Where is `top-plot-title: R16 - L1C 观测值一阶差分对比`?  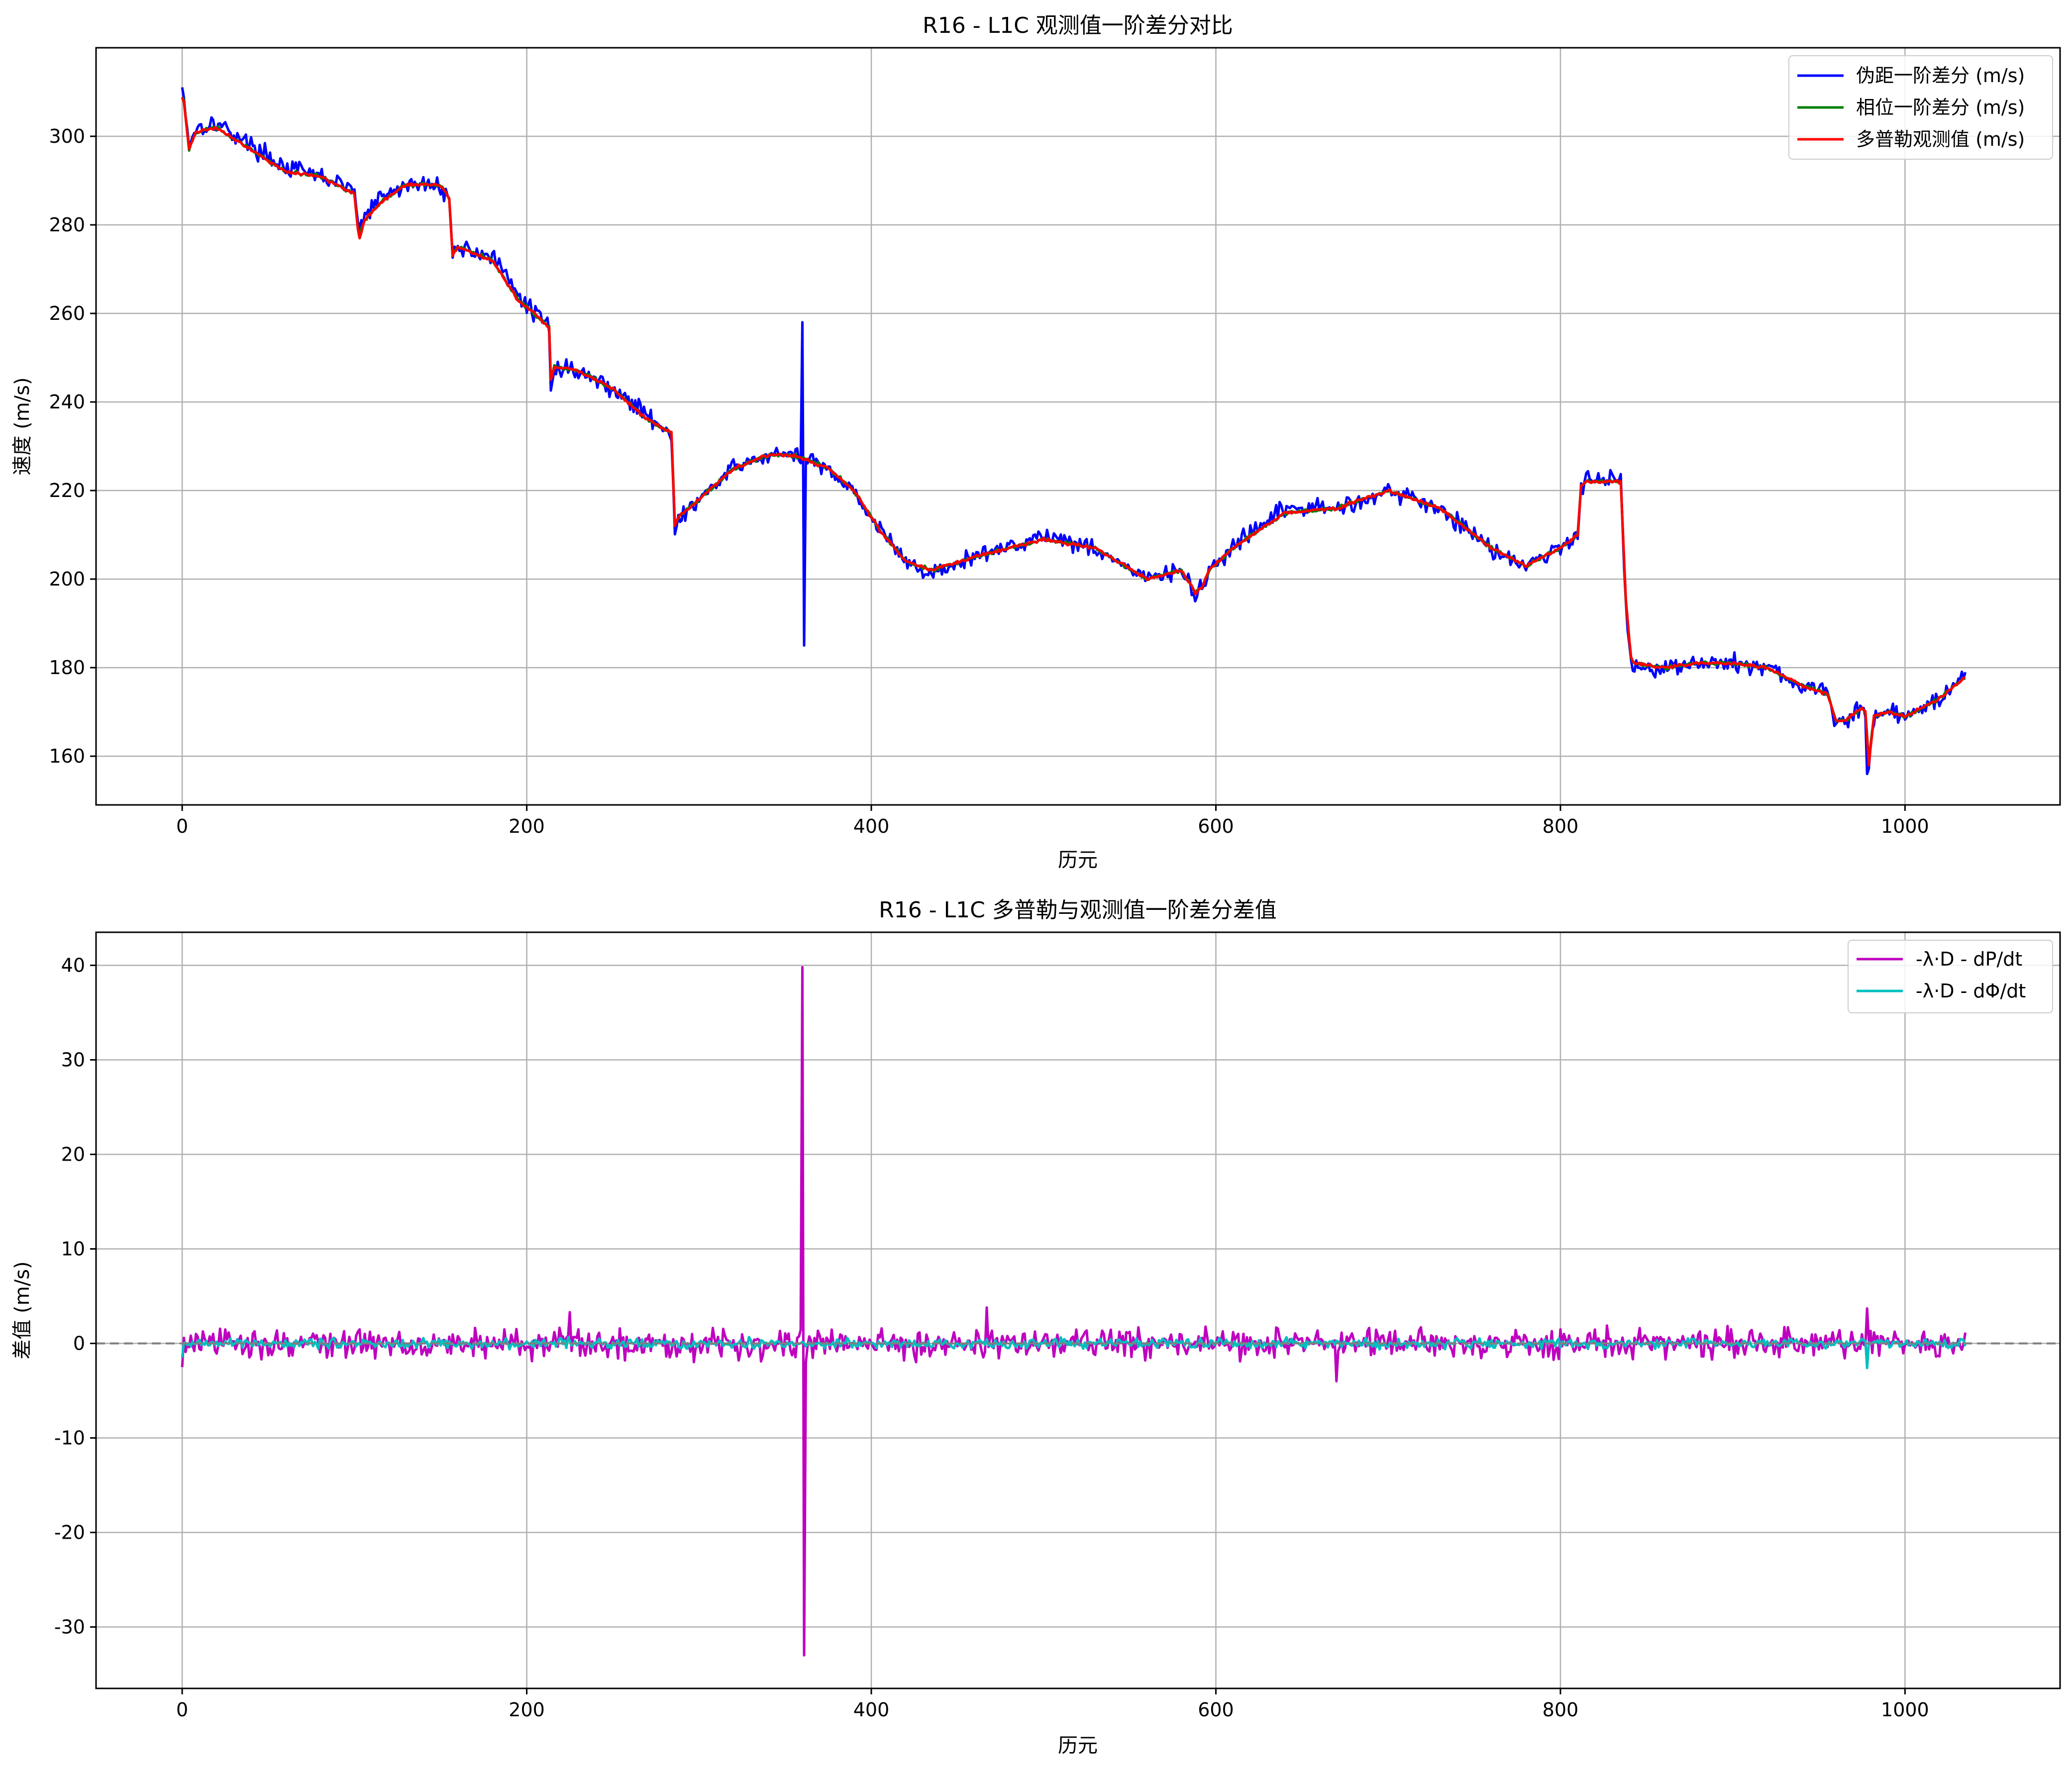
top-plot-title: R16 - L1C 观测值一阶差分对比 is located at coordinates (1078, 25).